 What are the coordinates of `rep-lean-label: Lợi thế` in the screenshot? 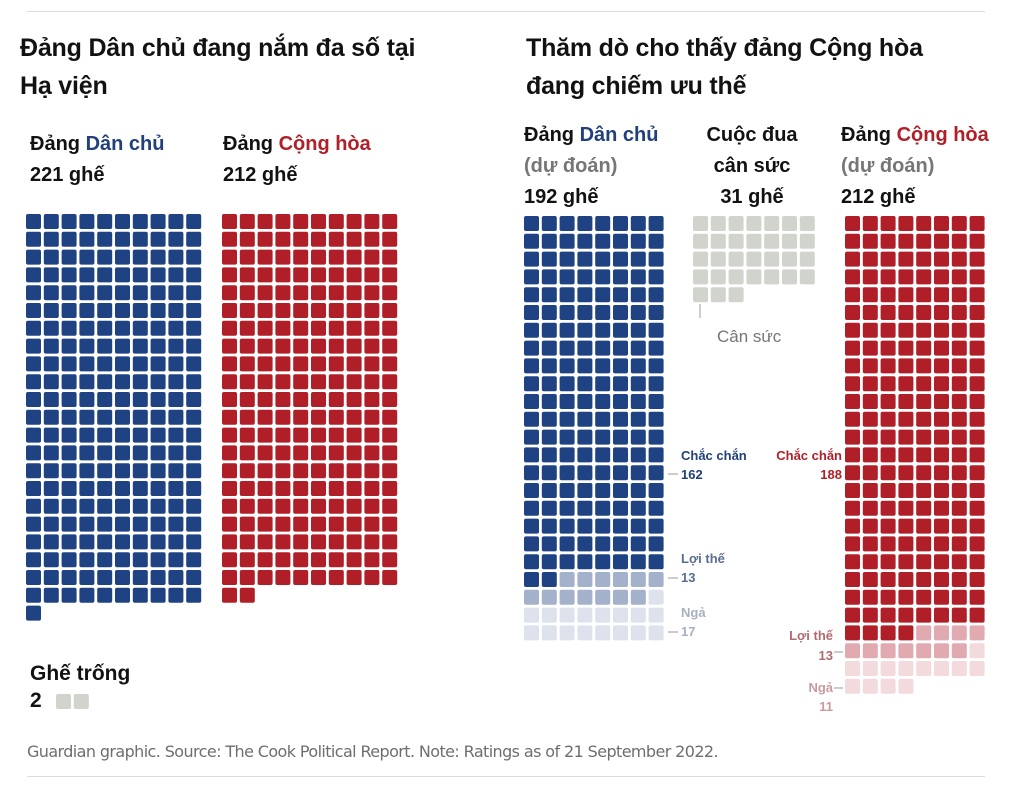 It's located at (811, 635).